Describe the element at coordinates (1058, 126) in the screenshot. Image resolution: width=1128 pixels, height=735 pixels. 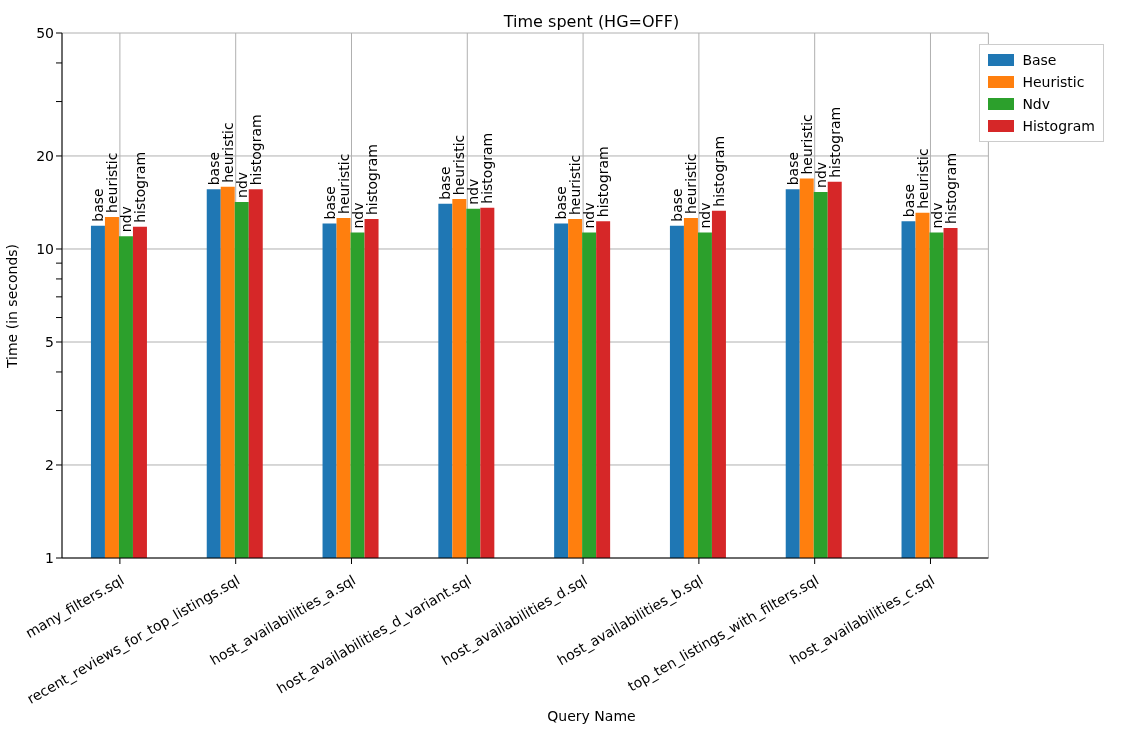
I see `legend-label: Histogram` at that location.